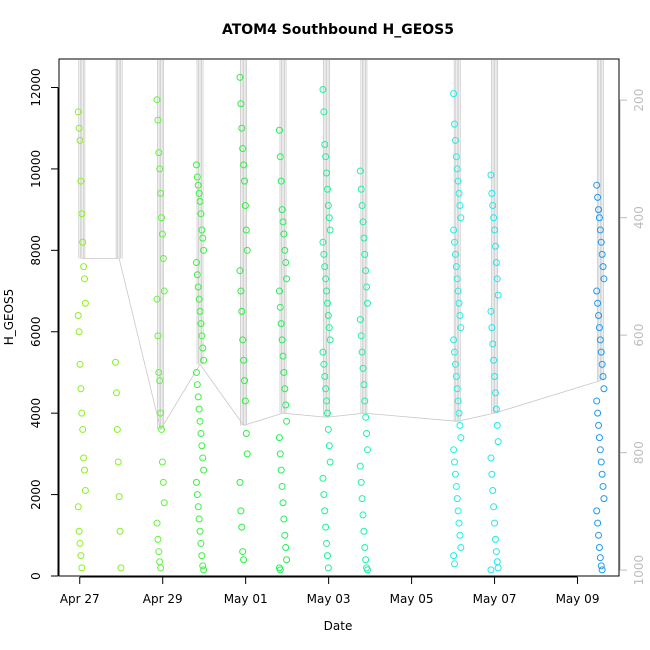 The width and height of the screenshot is (650, 650). Describe the element at coordinates (36, 87) in the screenshot. I see `y-tick-label: 12000` at that location.